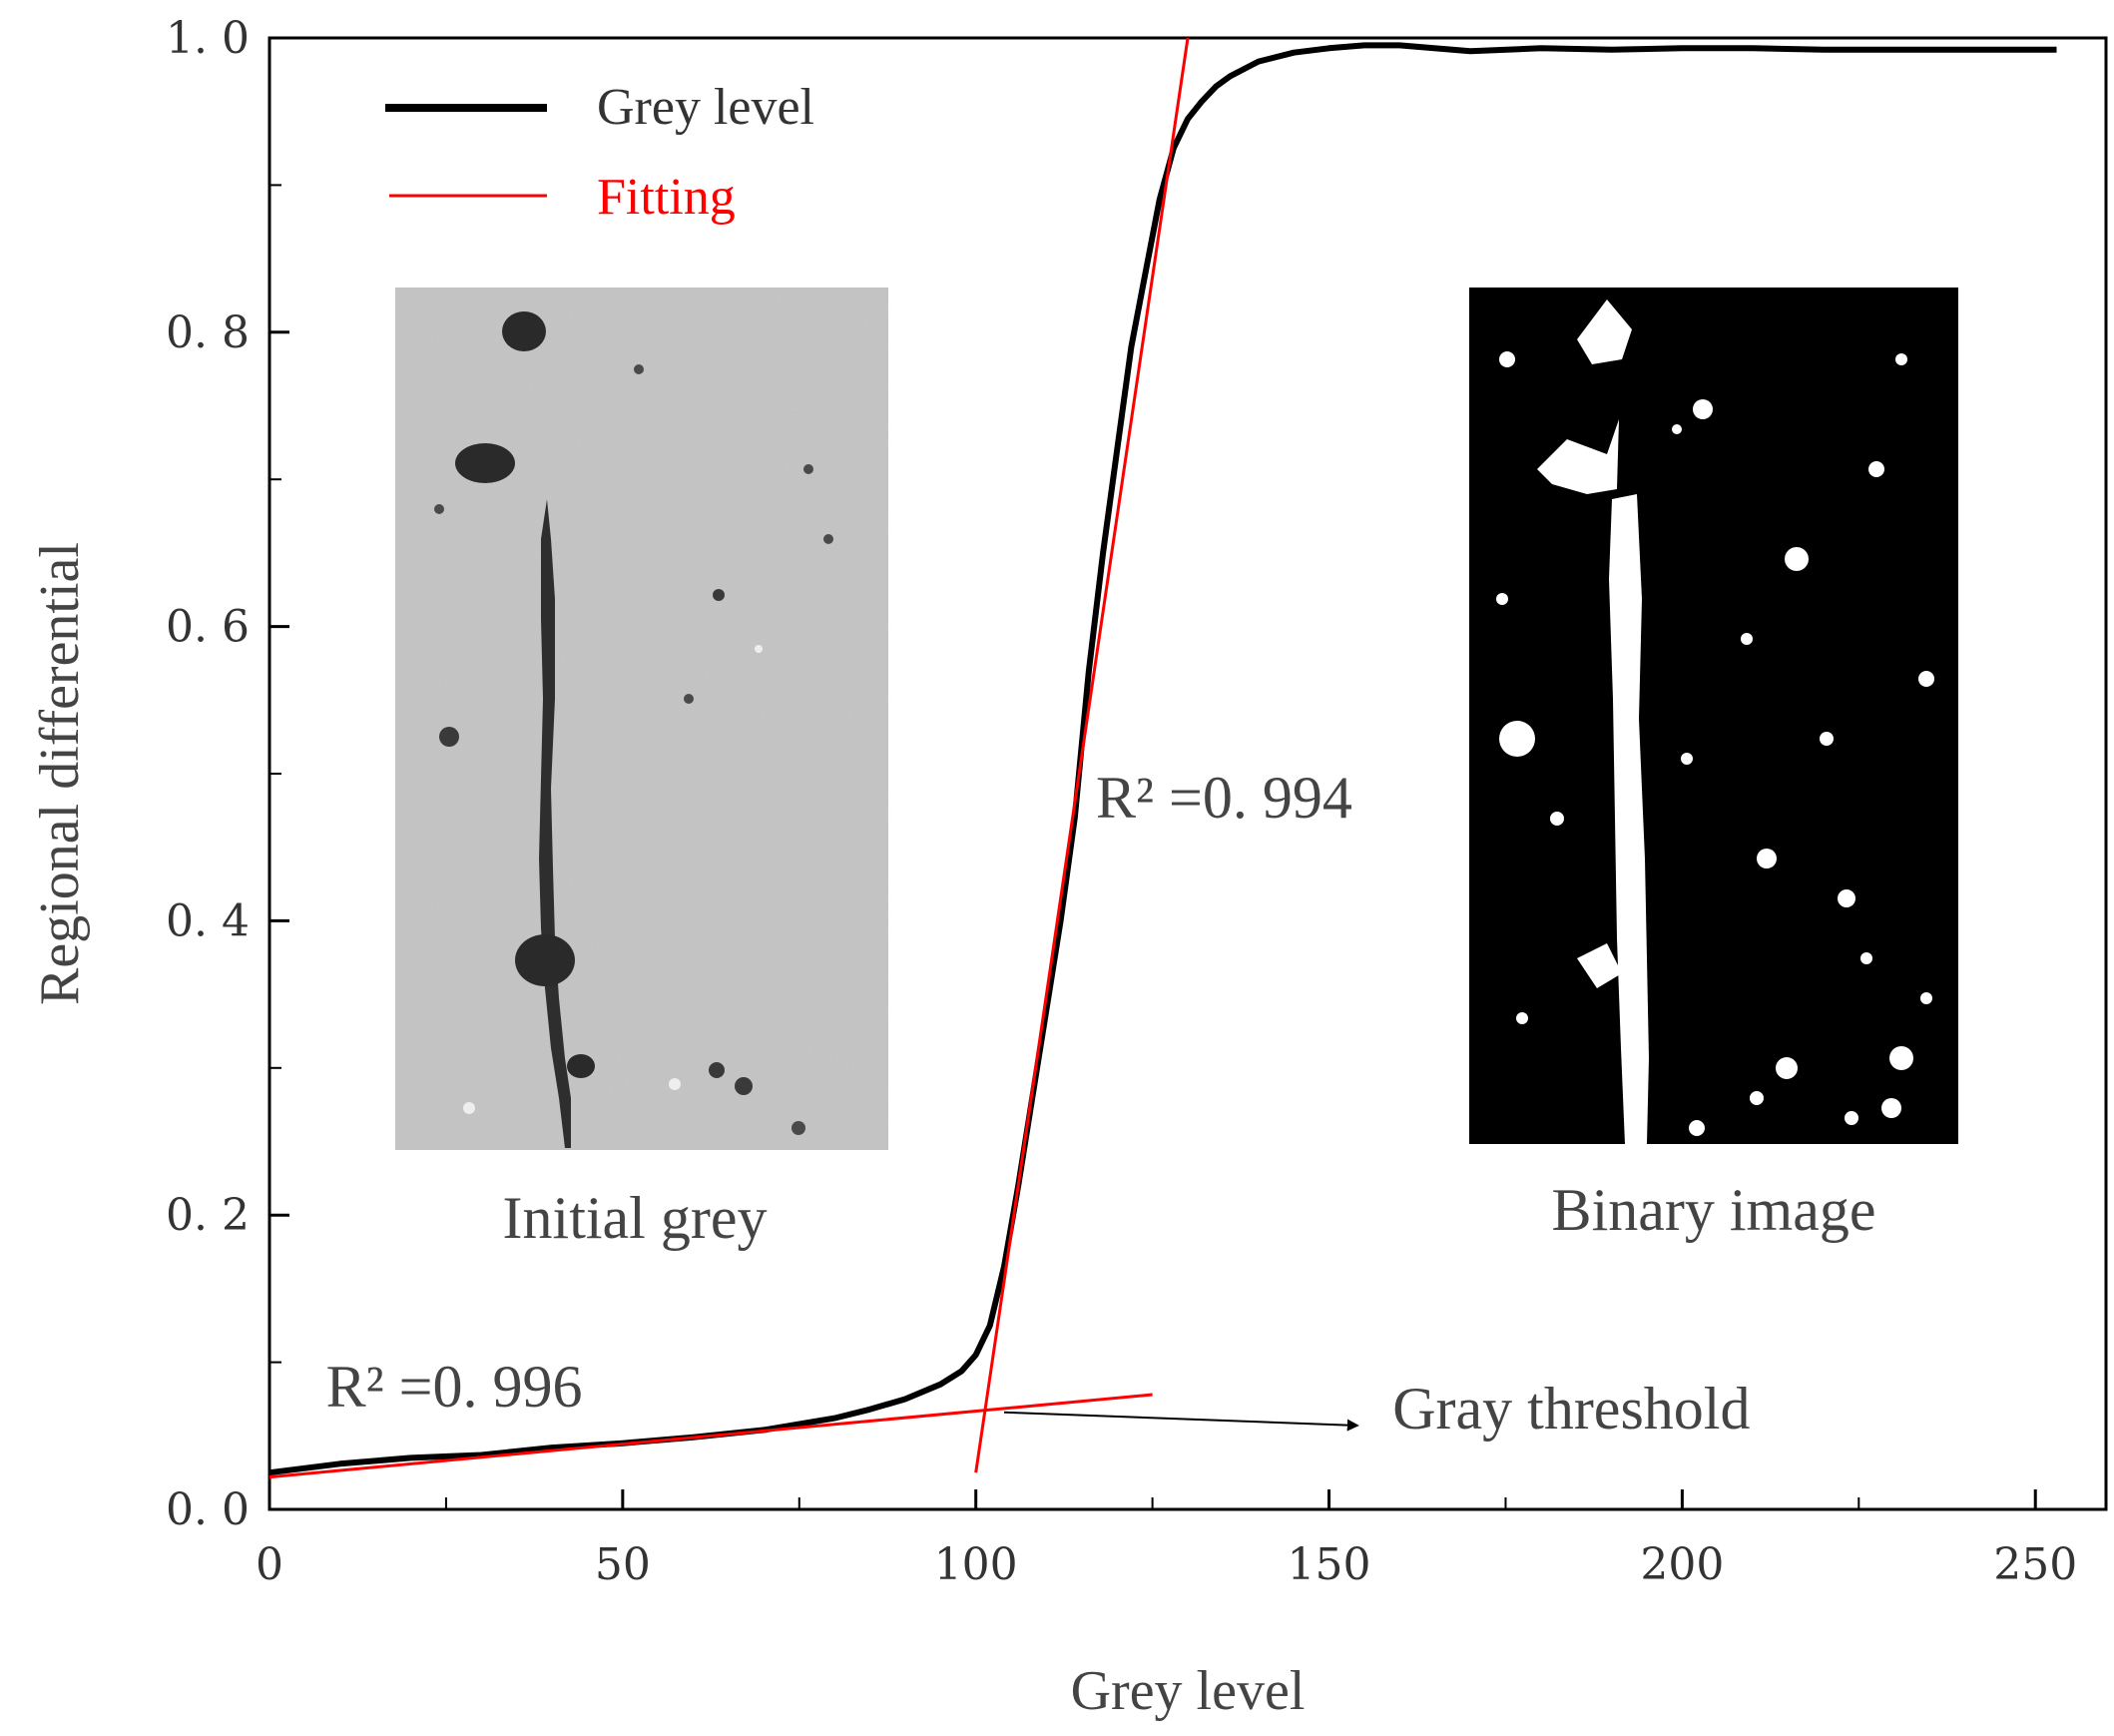 Image resolution: width=2114 pixels, height=1736 pixels. What do you see at coordinates (641, 719) in the screenshot?
I see `initial-grey-inset` at bounding box center [641, 719].